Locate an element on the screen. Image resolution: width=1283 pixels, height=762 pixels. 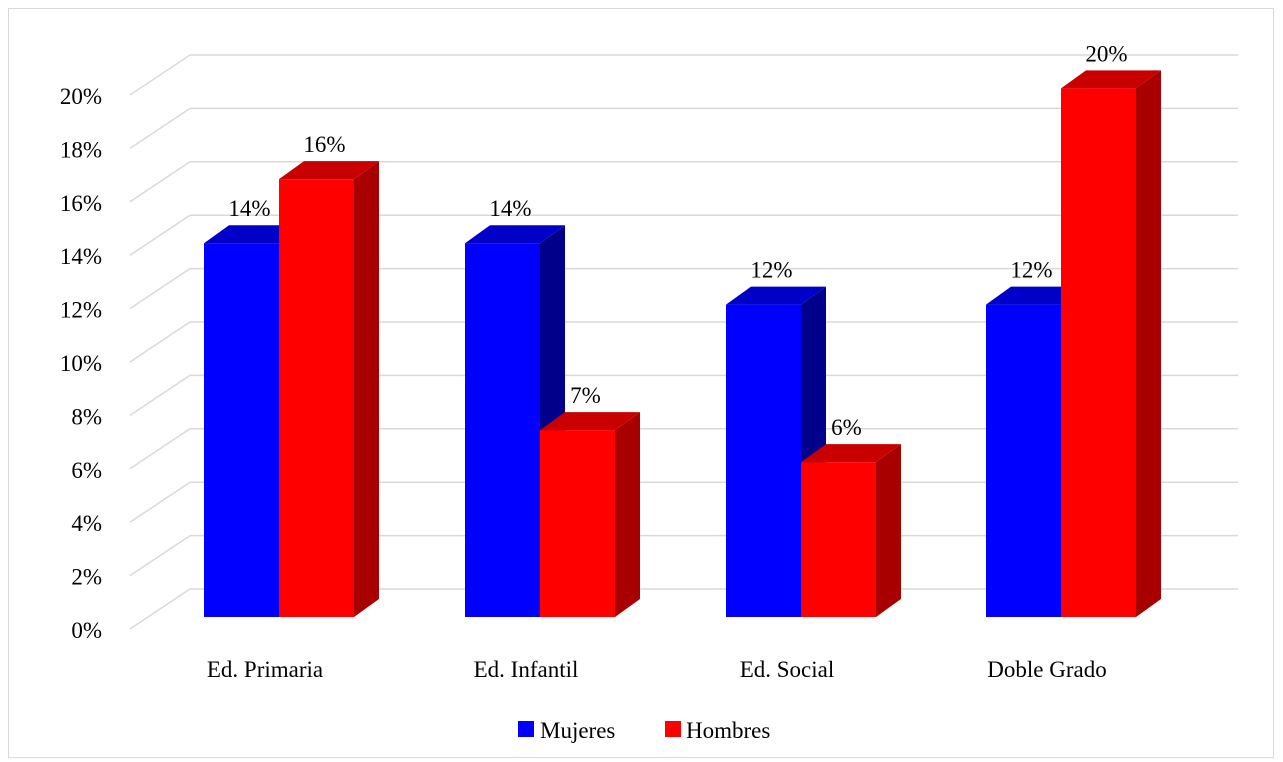
bar-top-hombres-ed-primaria is located at coordinates (329, 170).